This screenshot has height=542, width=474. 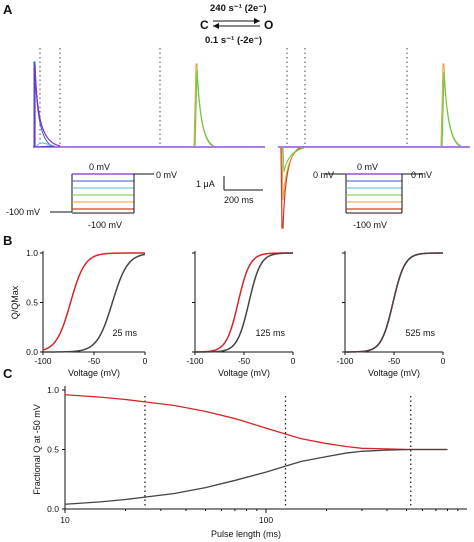 What do you see at coordinates (37, 449) in the screenshot?
I see `y-axis-label: Fractional Q at -50 mV` at bounding box center [37, 449].